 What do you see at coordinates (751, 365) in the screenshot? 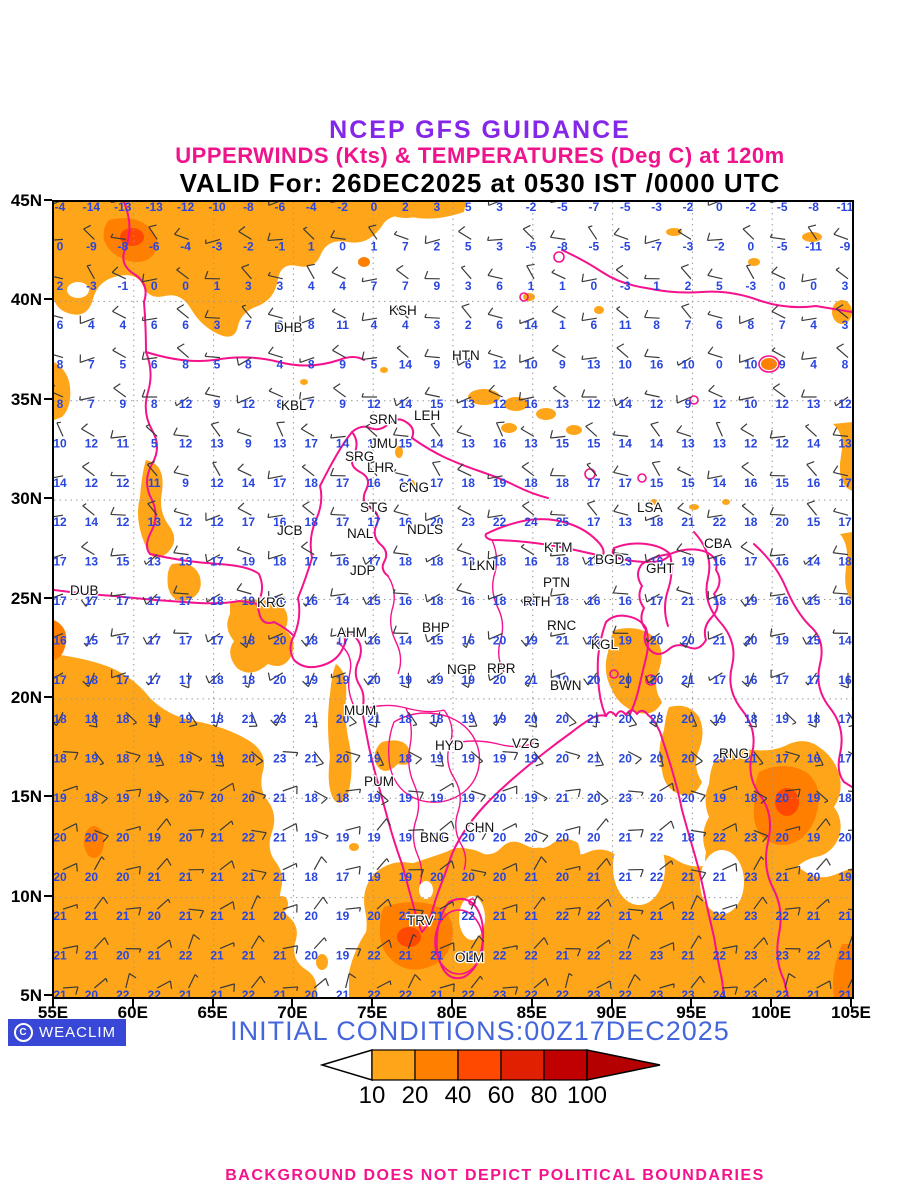
I see `svg-text: 10` at bounding box center [751, 365].